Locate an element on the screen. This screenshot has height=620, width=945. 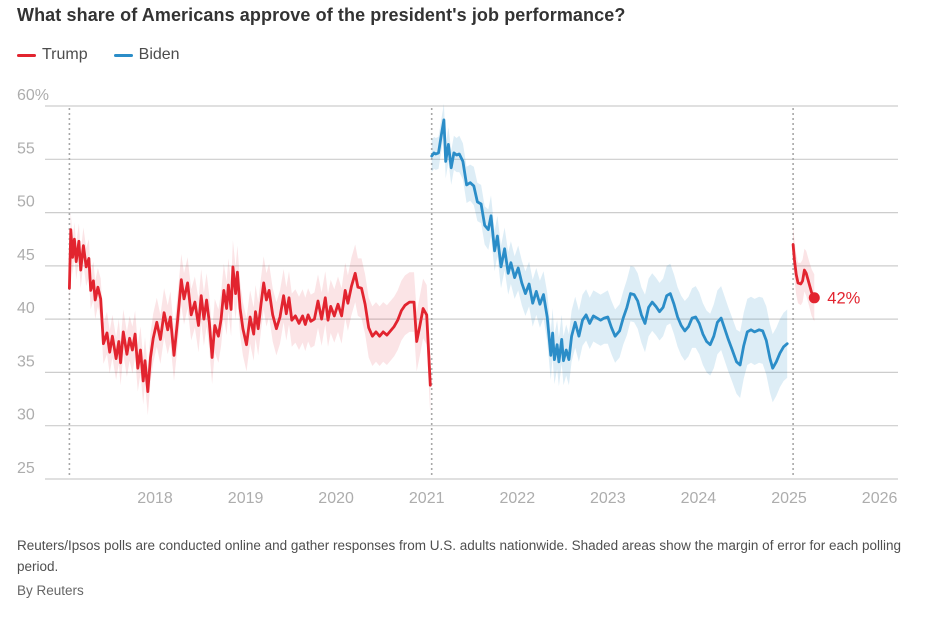
svg-text: 30 is located at coordinates (26, 415).